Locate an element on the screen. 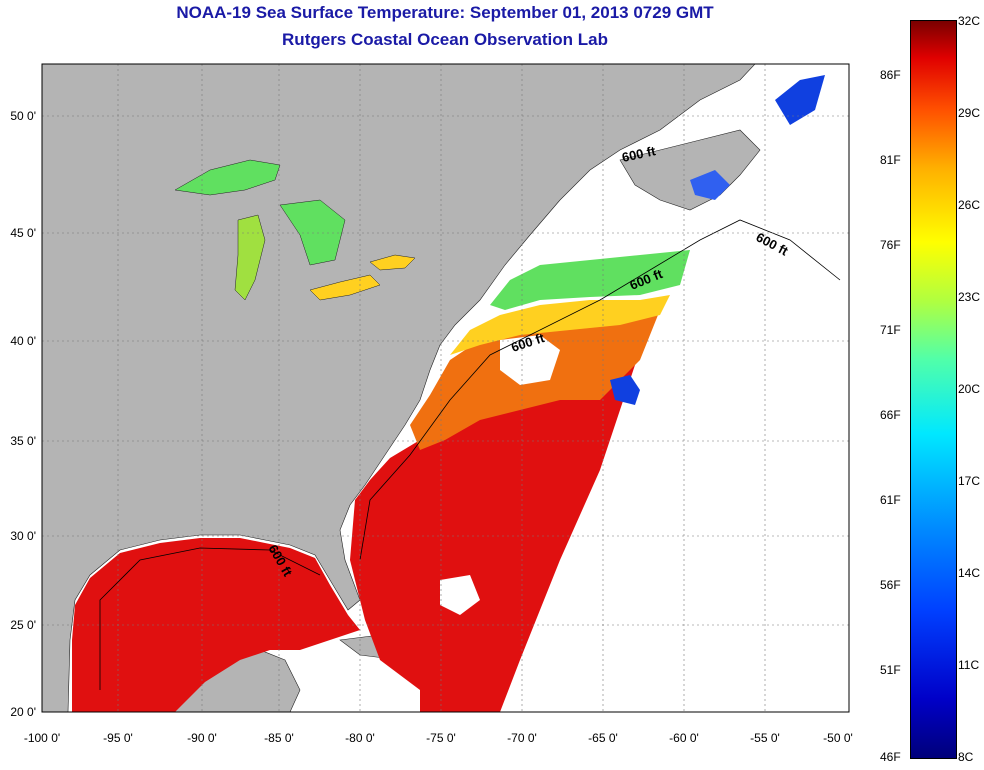  lon-tick-label: -85 0' is located at coordinates (279, 738).